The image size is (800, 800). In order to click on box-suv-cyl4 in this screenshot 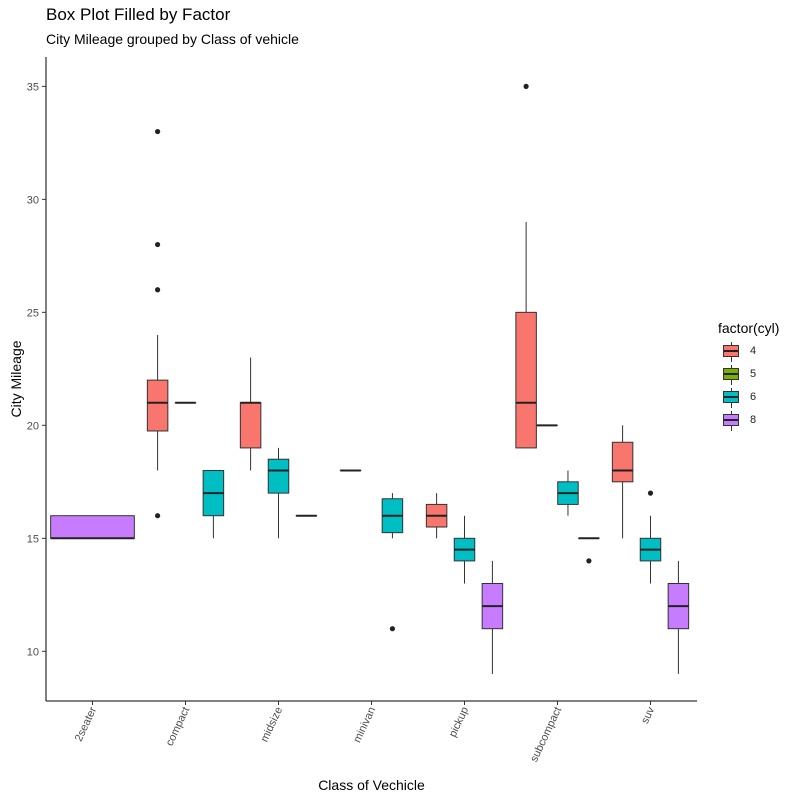, I will do `click(622, 462)`.